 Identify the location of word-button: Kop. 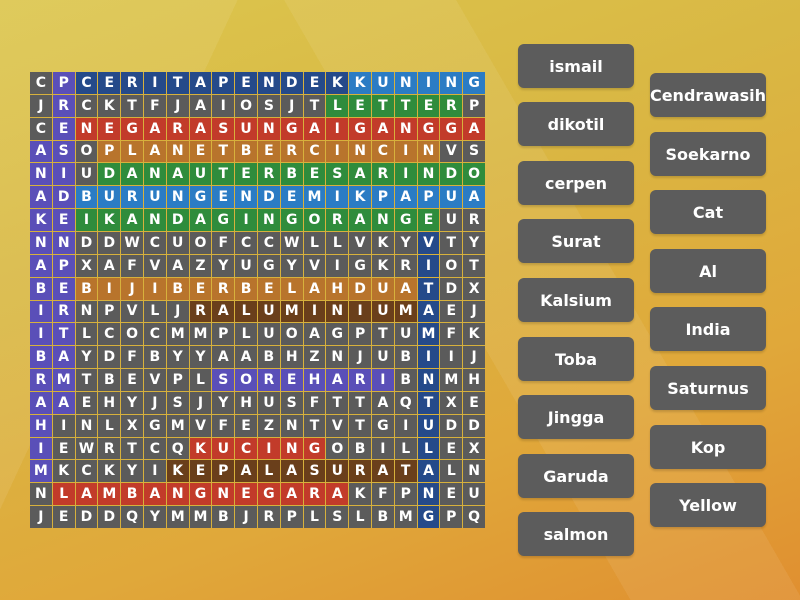
(708, 447).